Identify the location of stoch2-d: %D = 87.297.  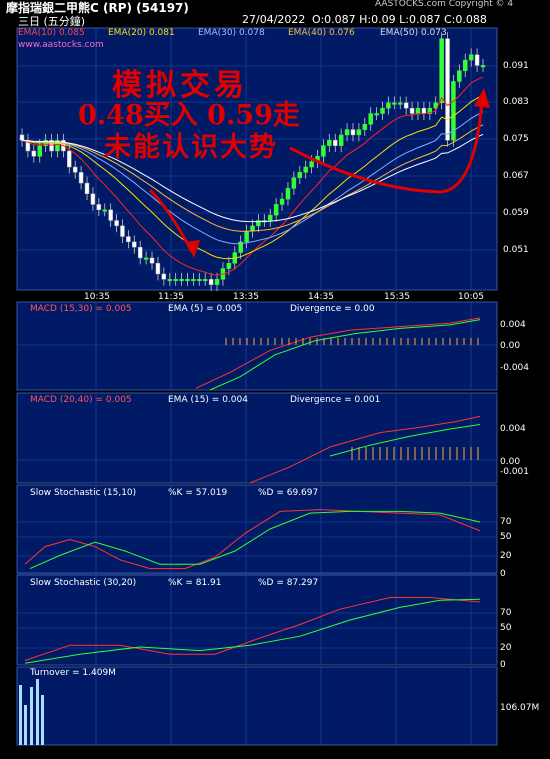
(288, 583).